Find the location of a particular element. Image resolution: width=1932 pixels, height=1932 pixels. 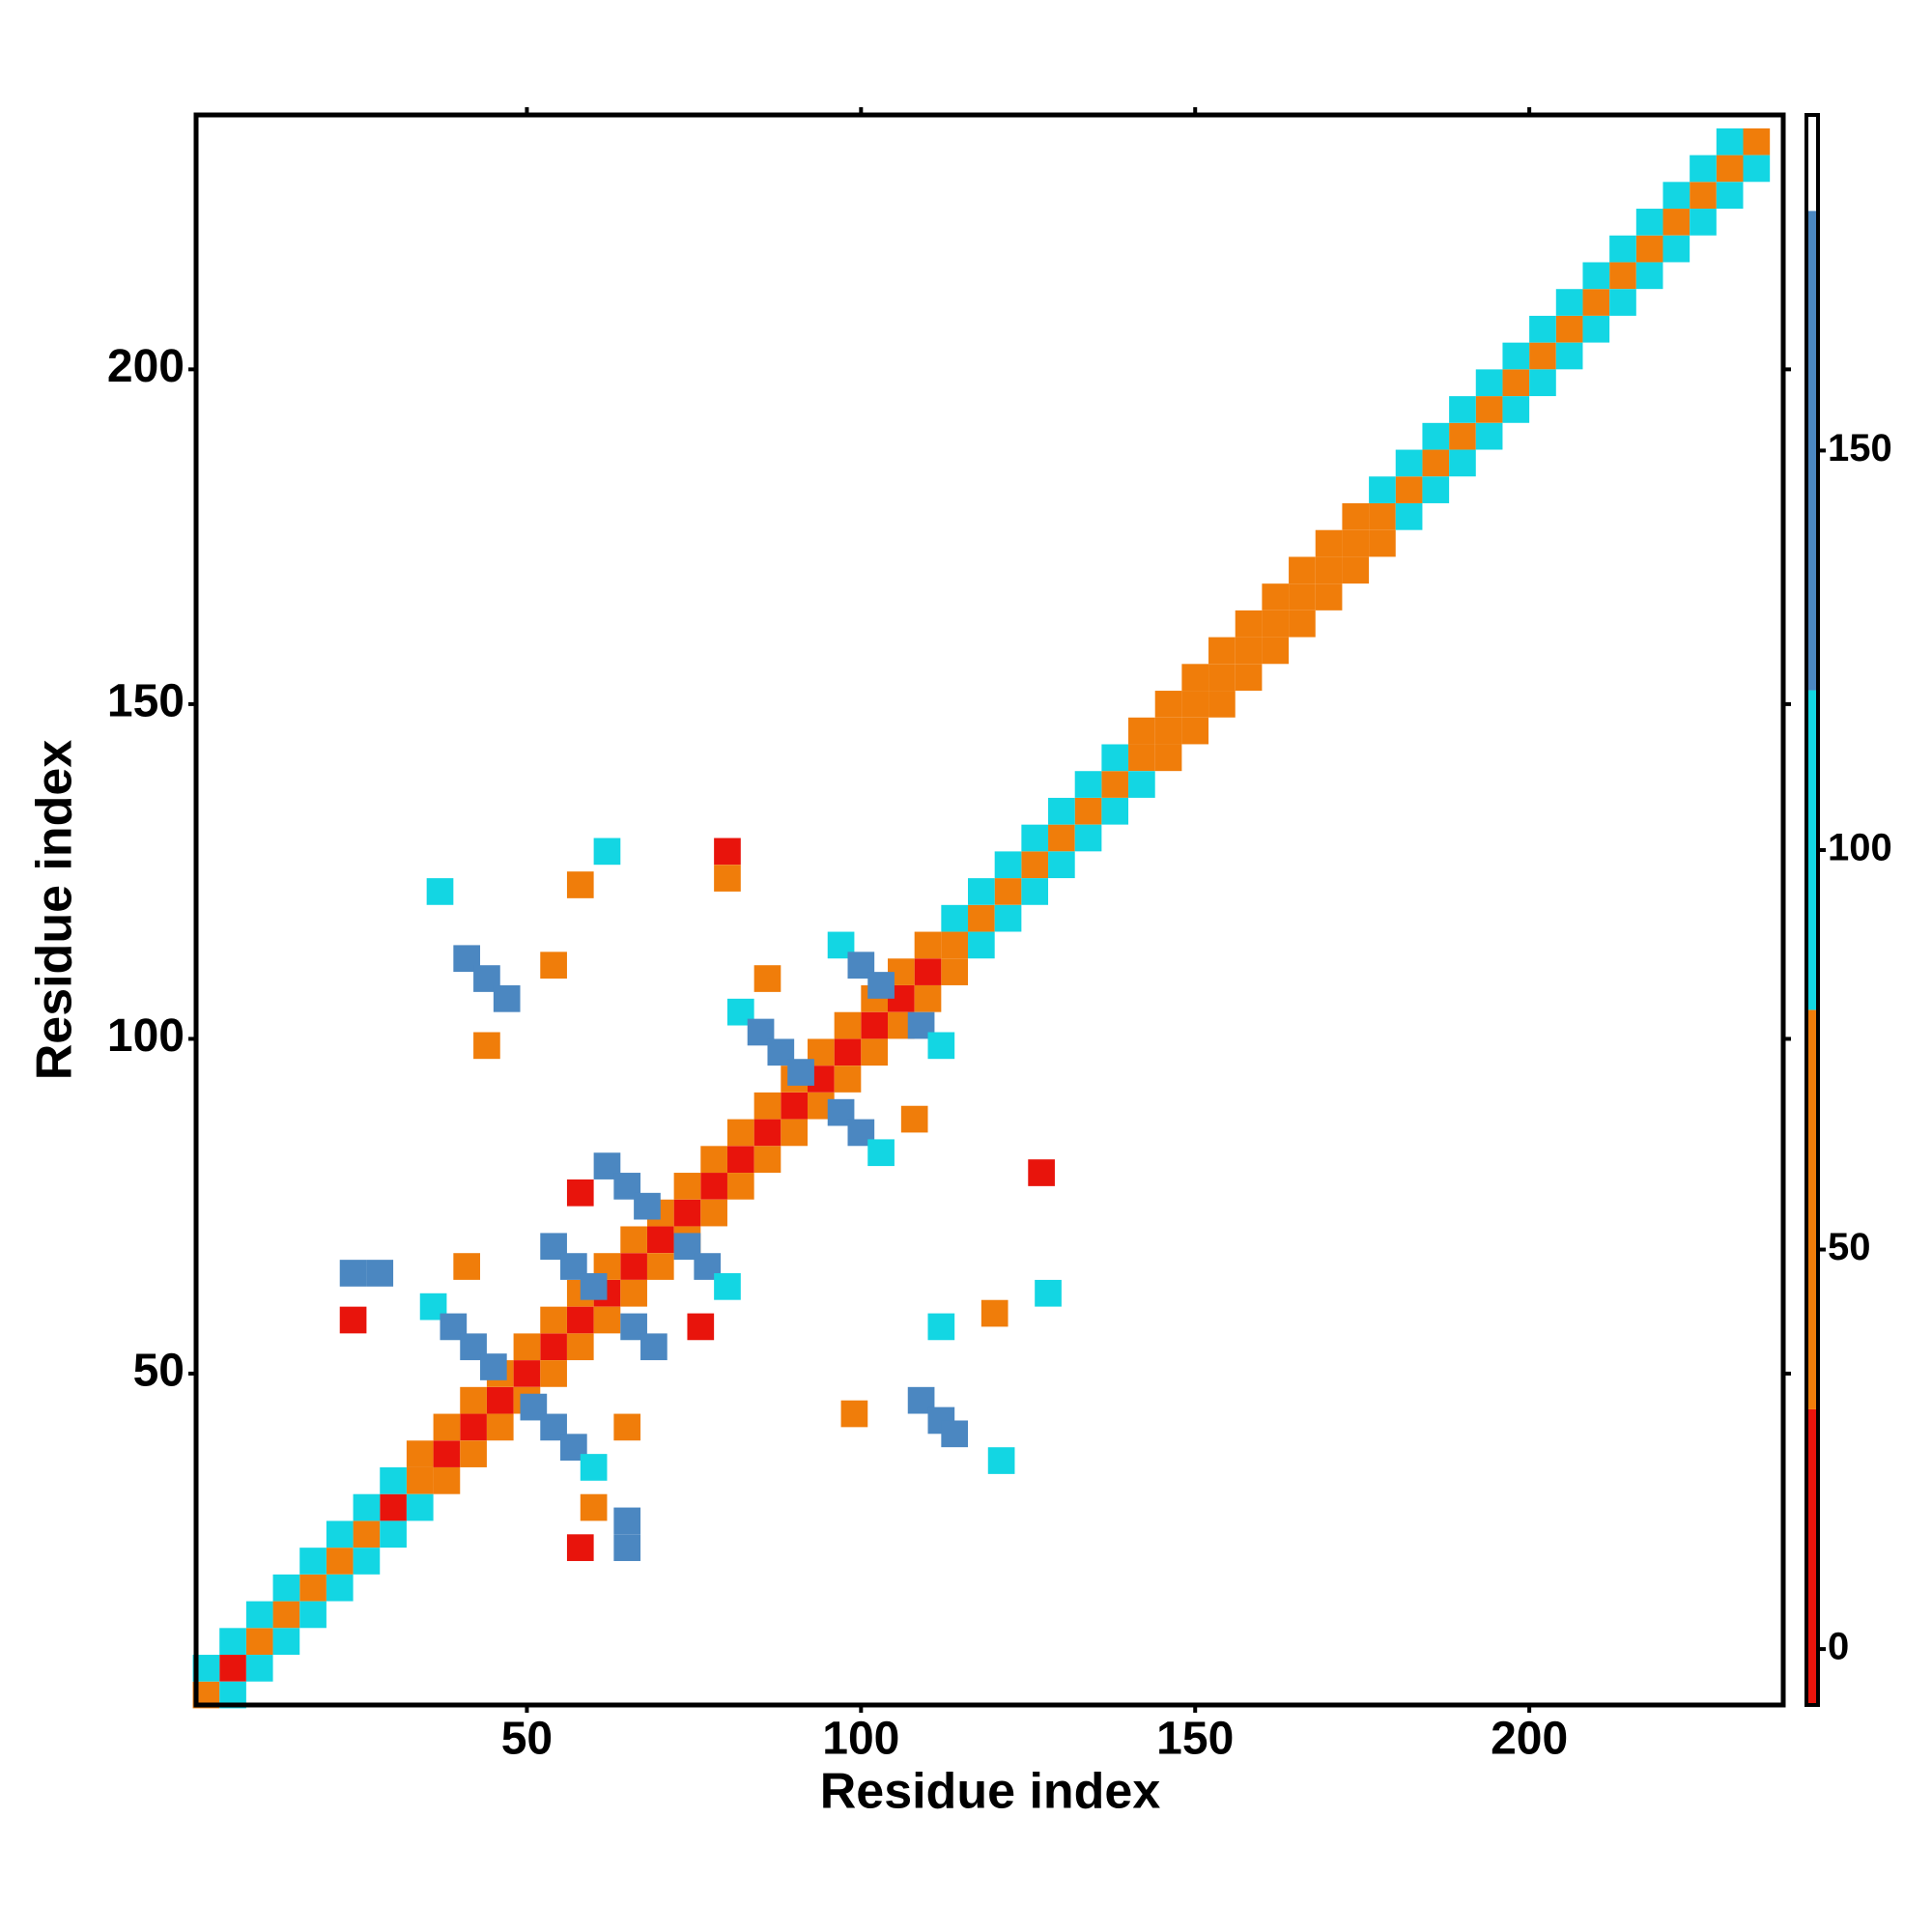

y-tick-label: 150 is located at coordinates (146, 701).